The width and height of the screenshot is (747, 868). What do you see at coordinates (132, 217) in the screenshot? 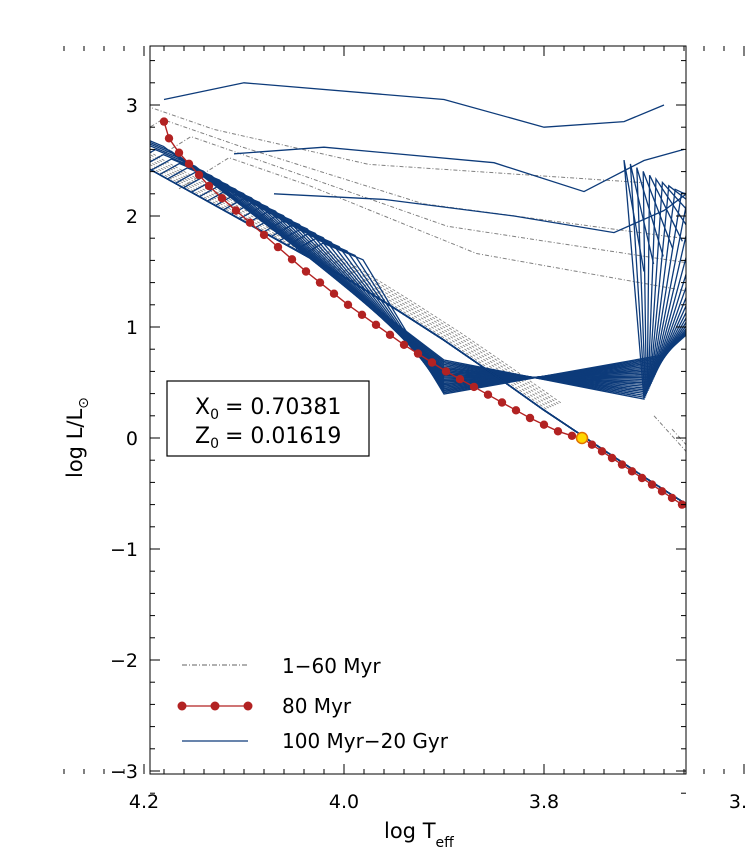
I see `y-tick-label: 2` at bounding box center [132, 217].